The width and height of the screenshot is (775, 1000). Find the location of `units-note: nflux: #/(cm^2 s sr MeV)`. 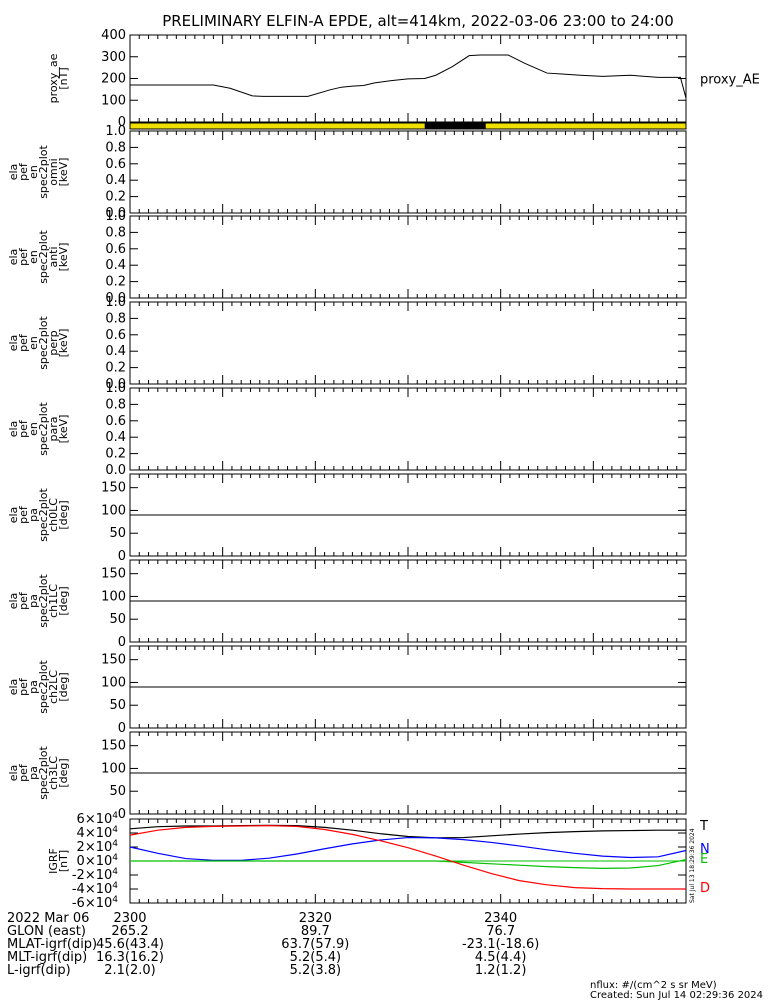

units-note: nflux: #/(cm^2 s sr MeV) is located at coordinates (653, 985).